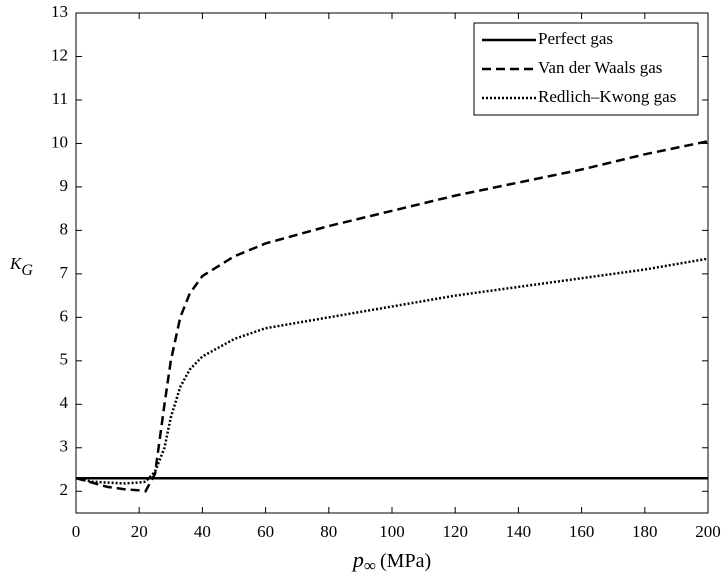 This screenshot has width=726, height=581. What do you see at coordinates (16, 263) in the screenshot?
I see `y-label-symbol: K` at bounding box center [16, 263].